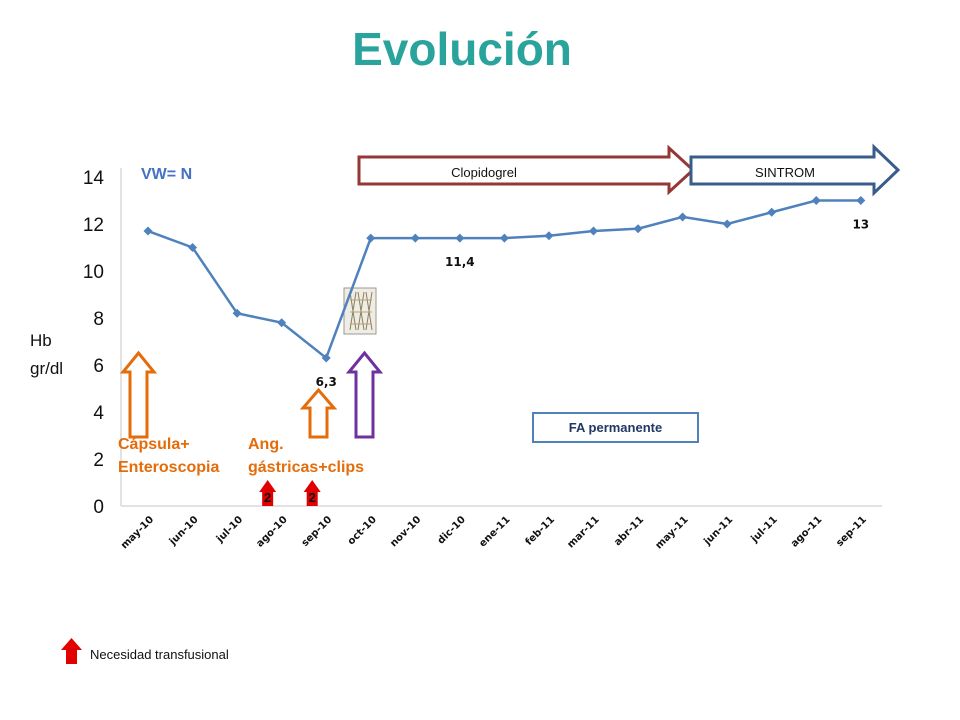  I want to click on slide-title: Evolución, so click(462, 49).